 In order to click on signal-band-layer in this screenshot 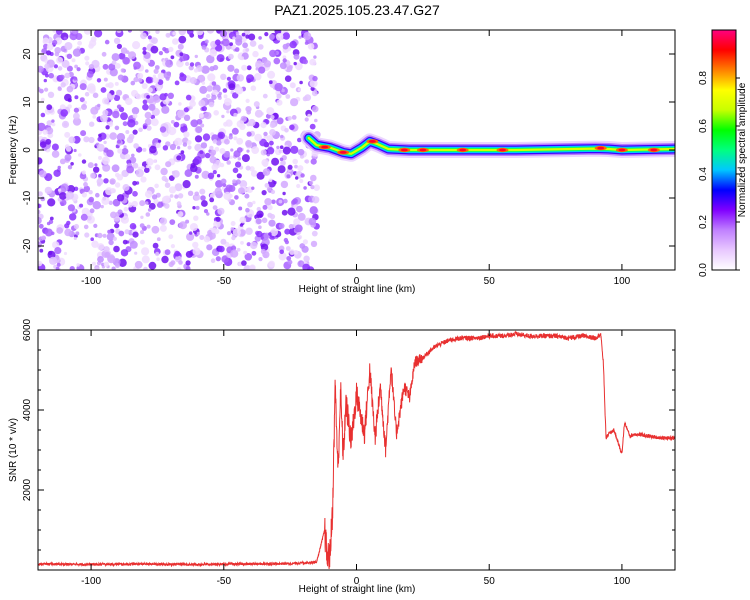, I will do `click(487, 146)`.